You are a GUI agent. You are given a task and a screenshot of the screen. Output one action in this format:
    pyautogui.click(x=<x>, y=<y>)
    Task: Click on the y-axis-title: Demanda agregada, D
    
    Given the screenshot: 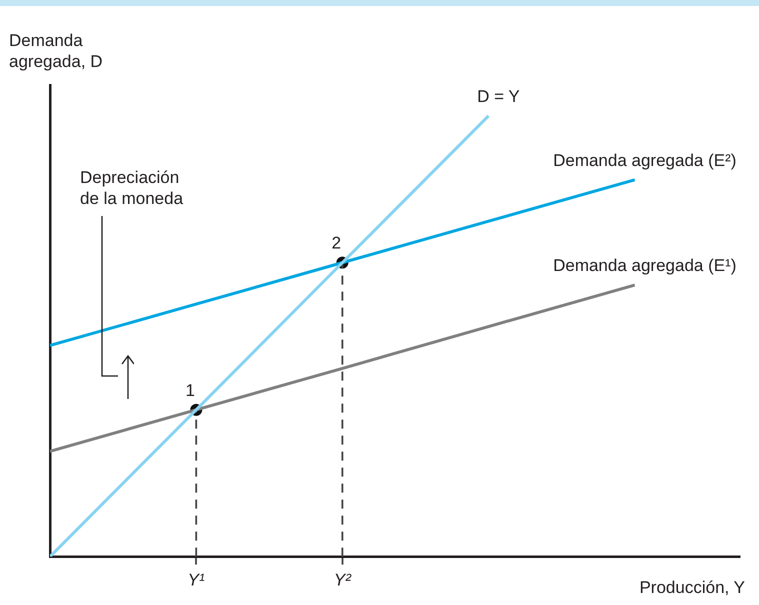 What is the action you would take?
    pyautogui.click(x=56, y=51)
    